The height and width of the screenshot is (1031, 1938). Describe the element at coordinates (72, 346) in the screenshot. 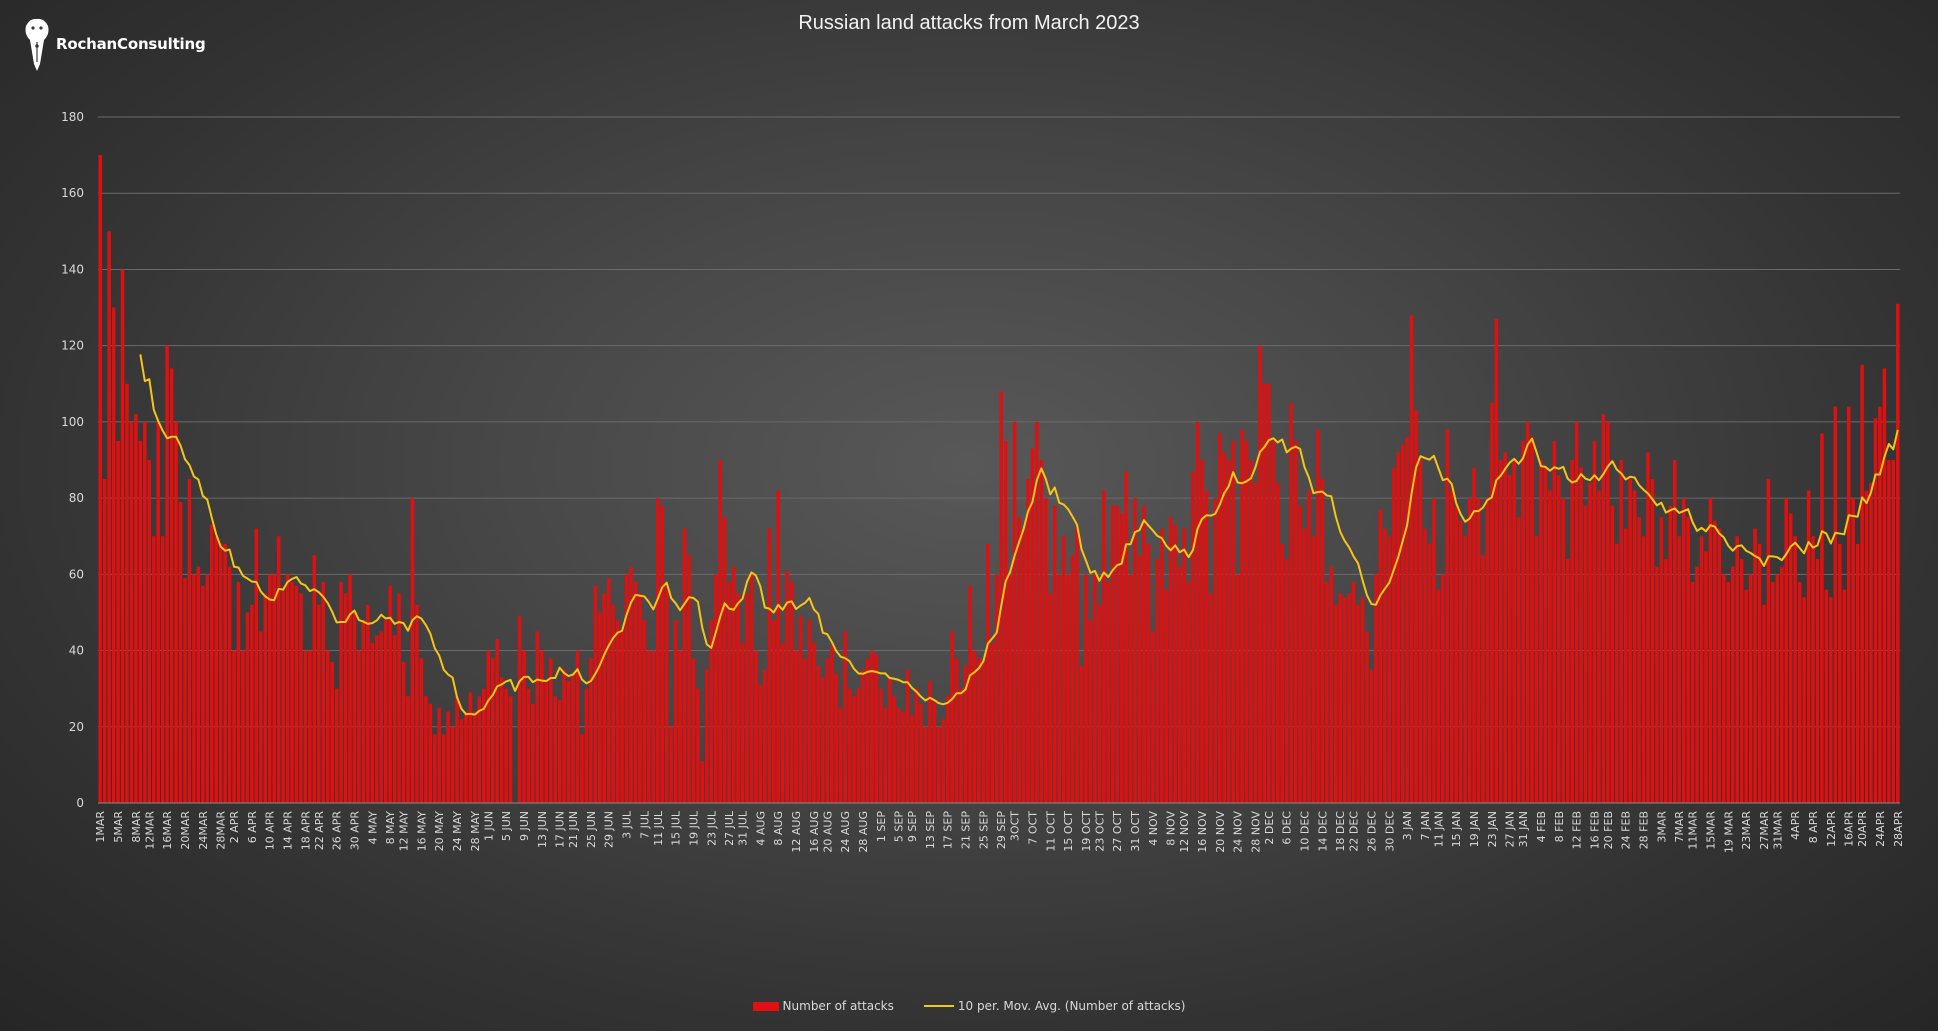

I see `y-tick-label: 120` at that location.